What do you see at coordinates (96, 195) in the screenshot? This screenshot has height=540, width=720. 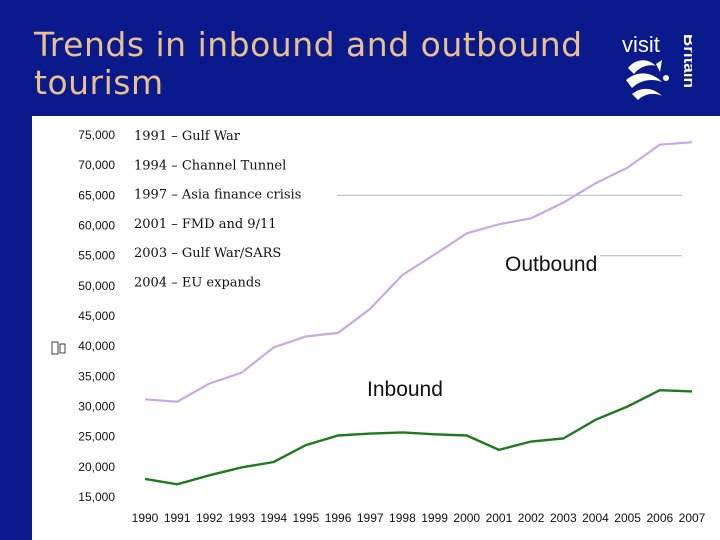 I see `y-tick-label: 65,000` at bounding box center [96, 195].